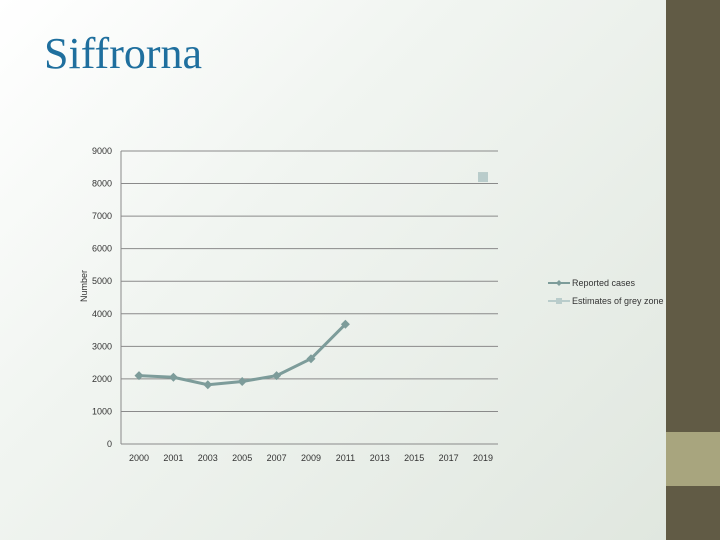 This screenshot has width=720, height=540. I want to click on y-tick-7000: 7000, so click(102, 216).